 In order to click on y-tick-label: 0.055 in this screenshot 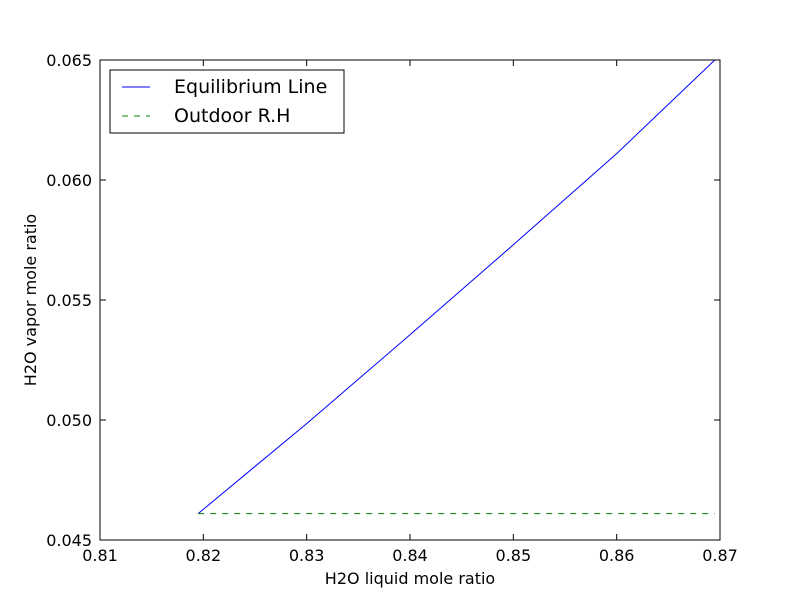, I will do `click(69, 300)`.